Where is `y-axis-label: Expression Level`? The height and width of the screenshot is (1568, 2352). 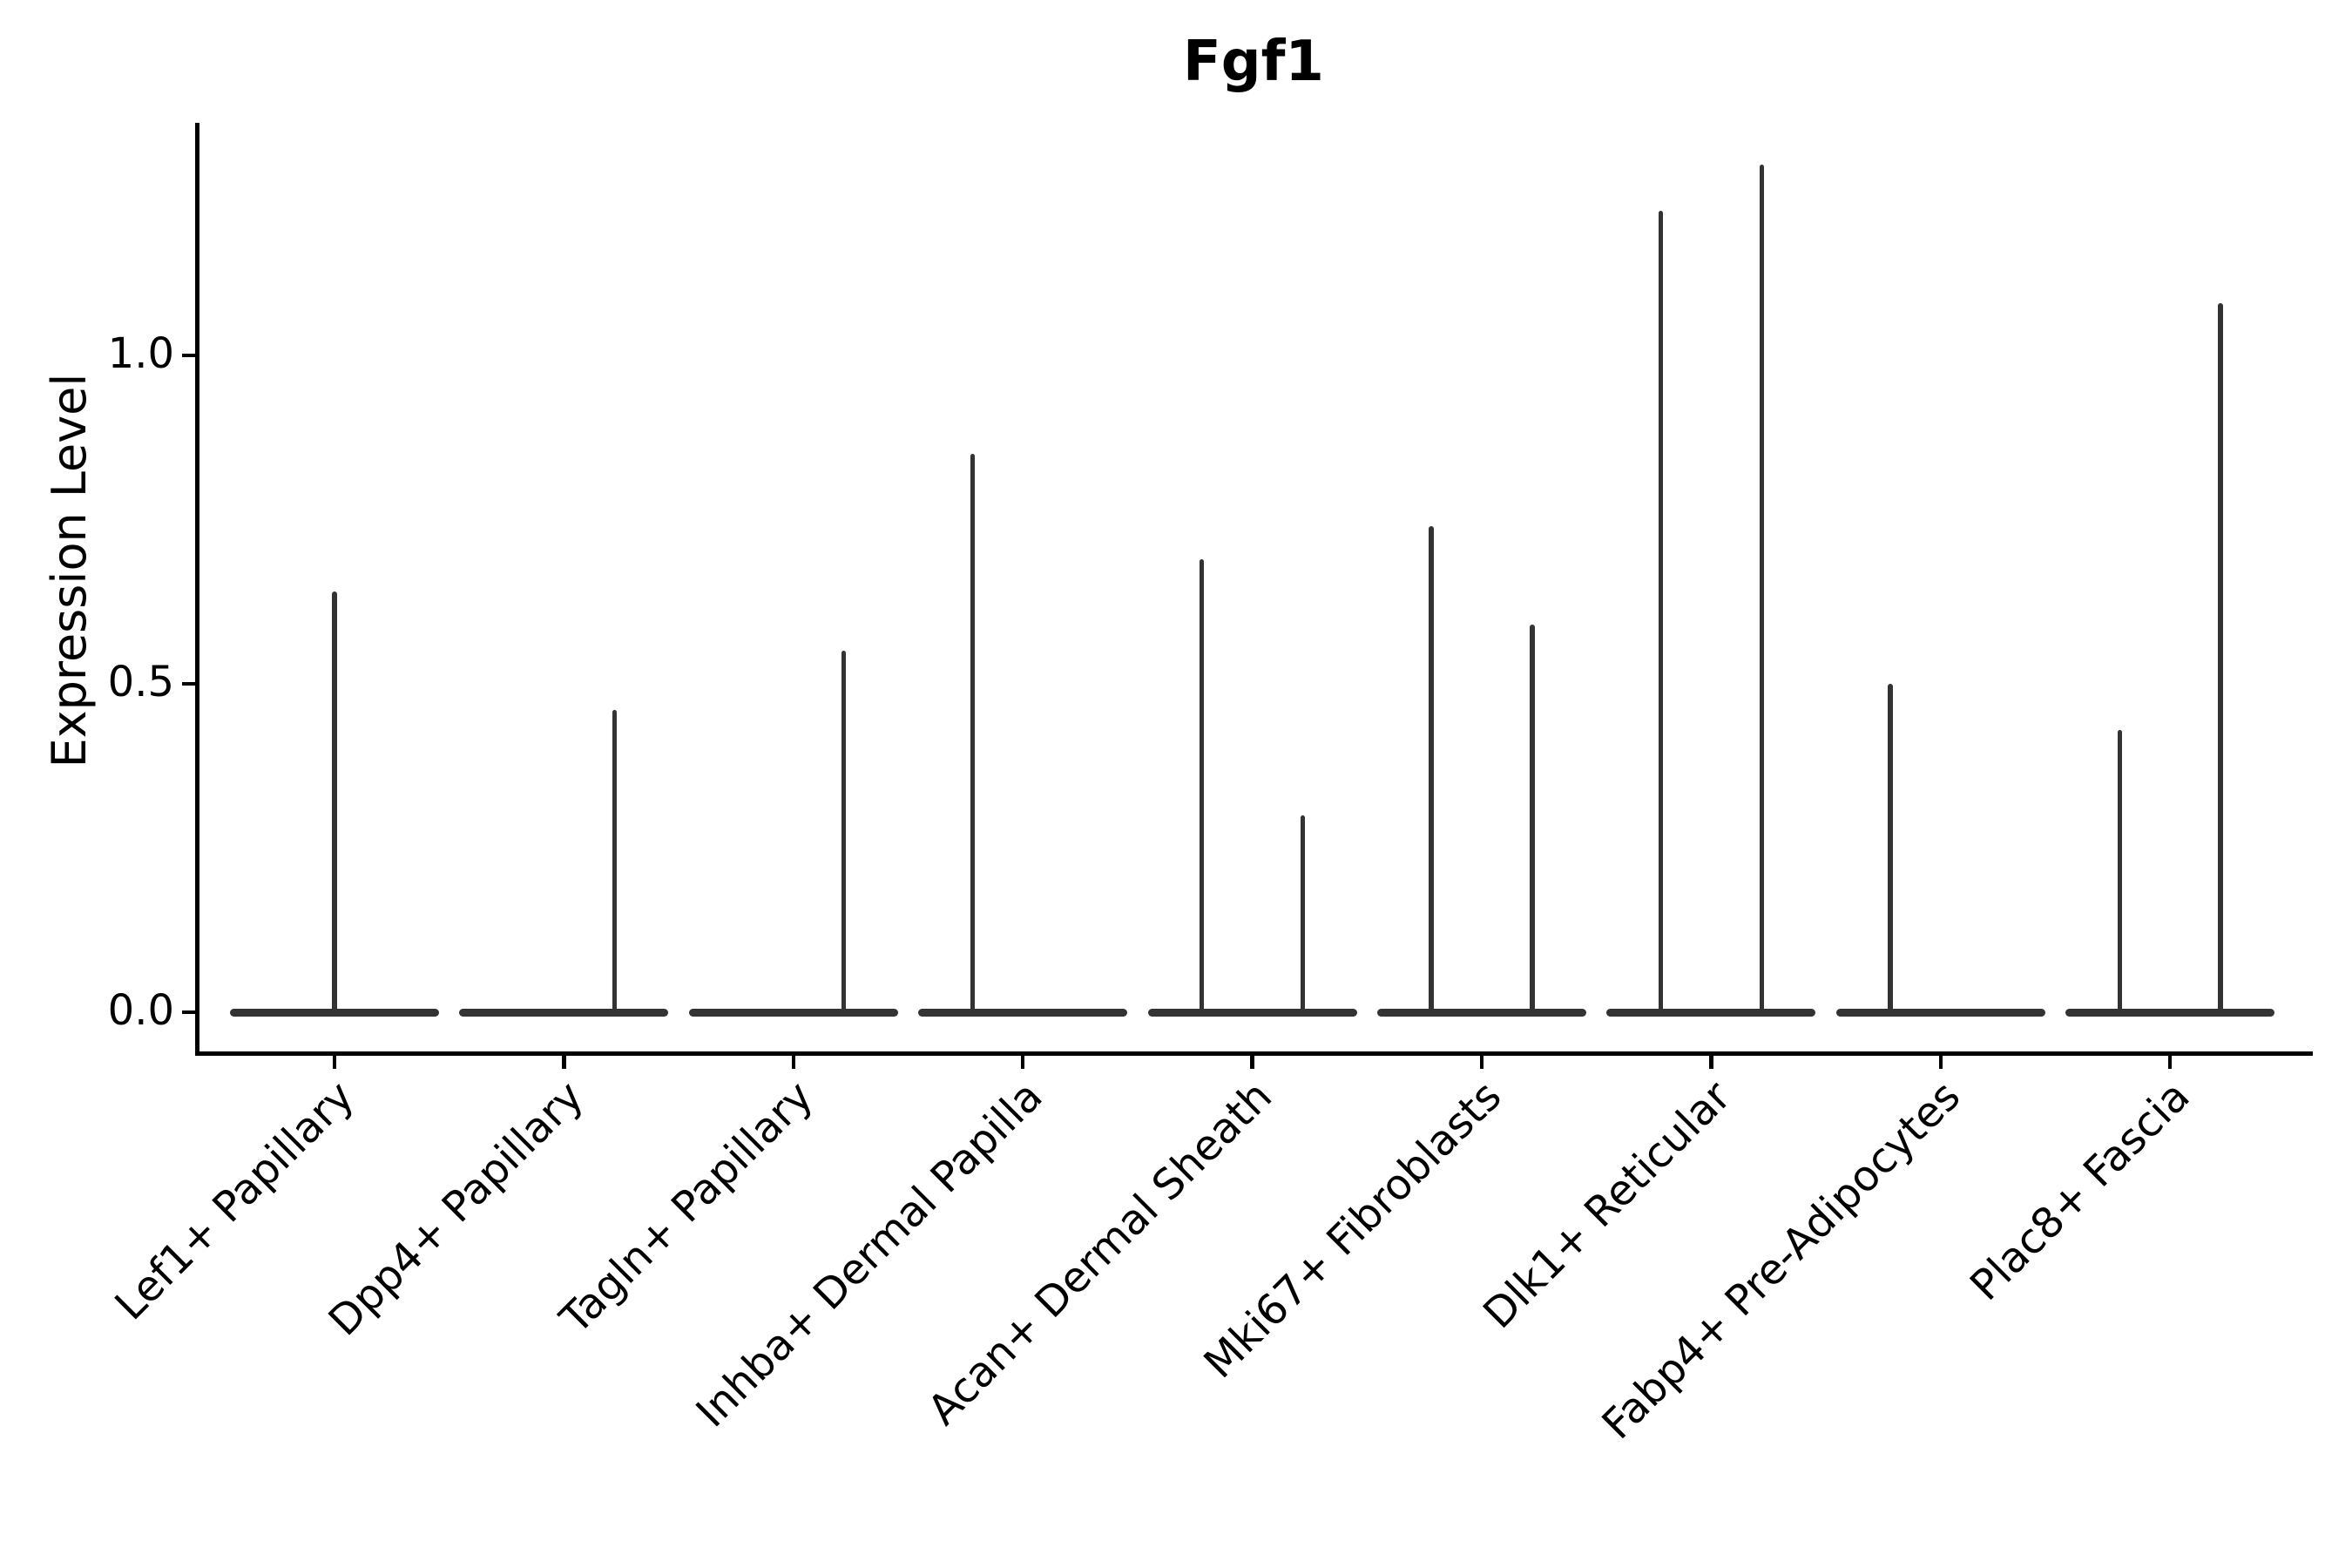
y-axis-label: Expression Level is located at coordinates (69, 570).